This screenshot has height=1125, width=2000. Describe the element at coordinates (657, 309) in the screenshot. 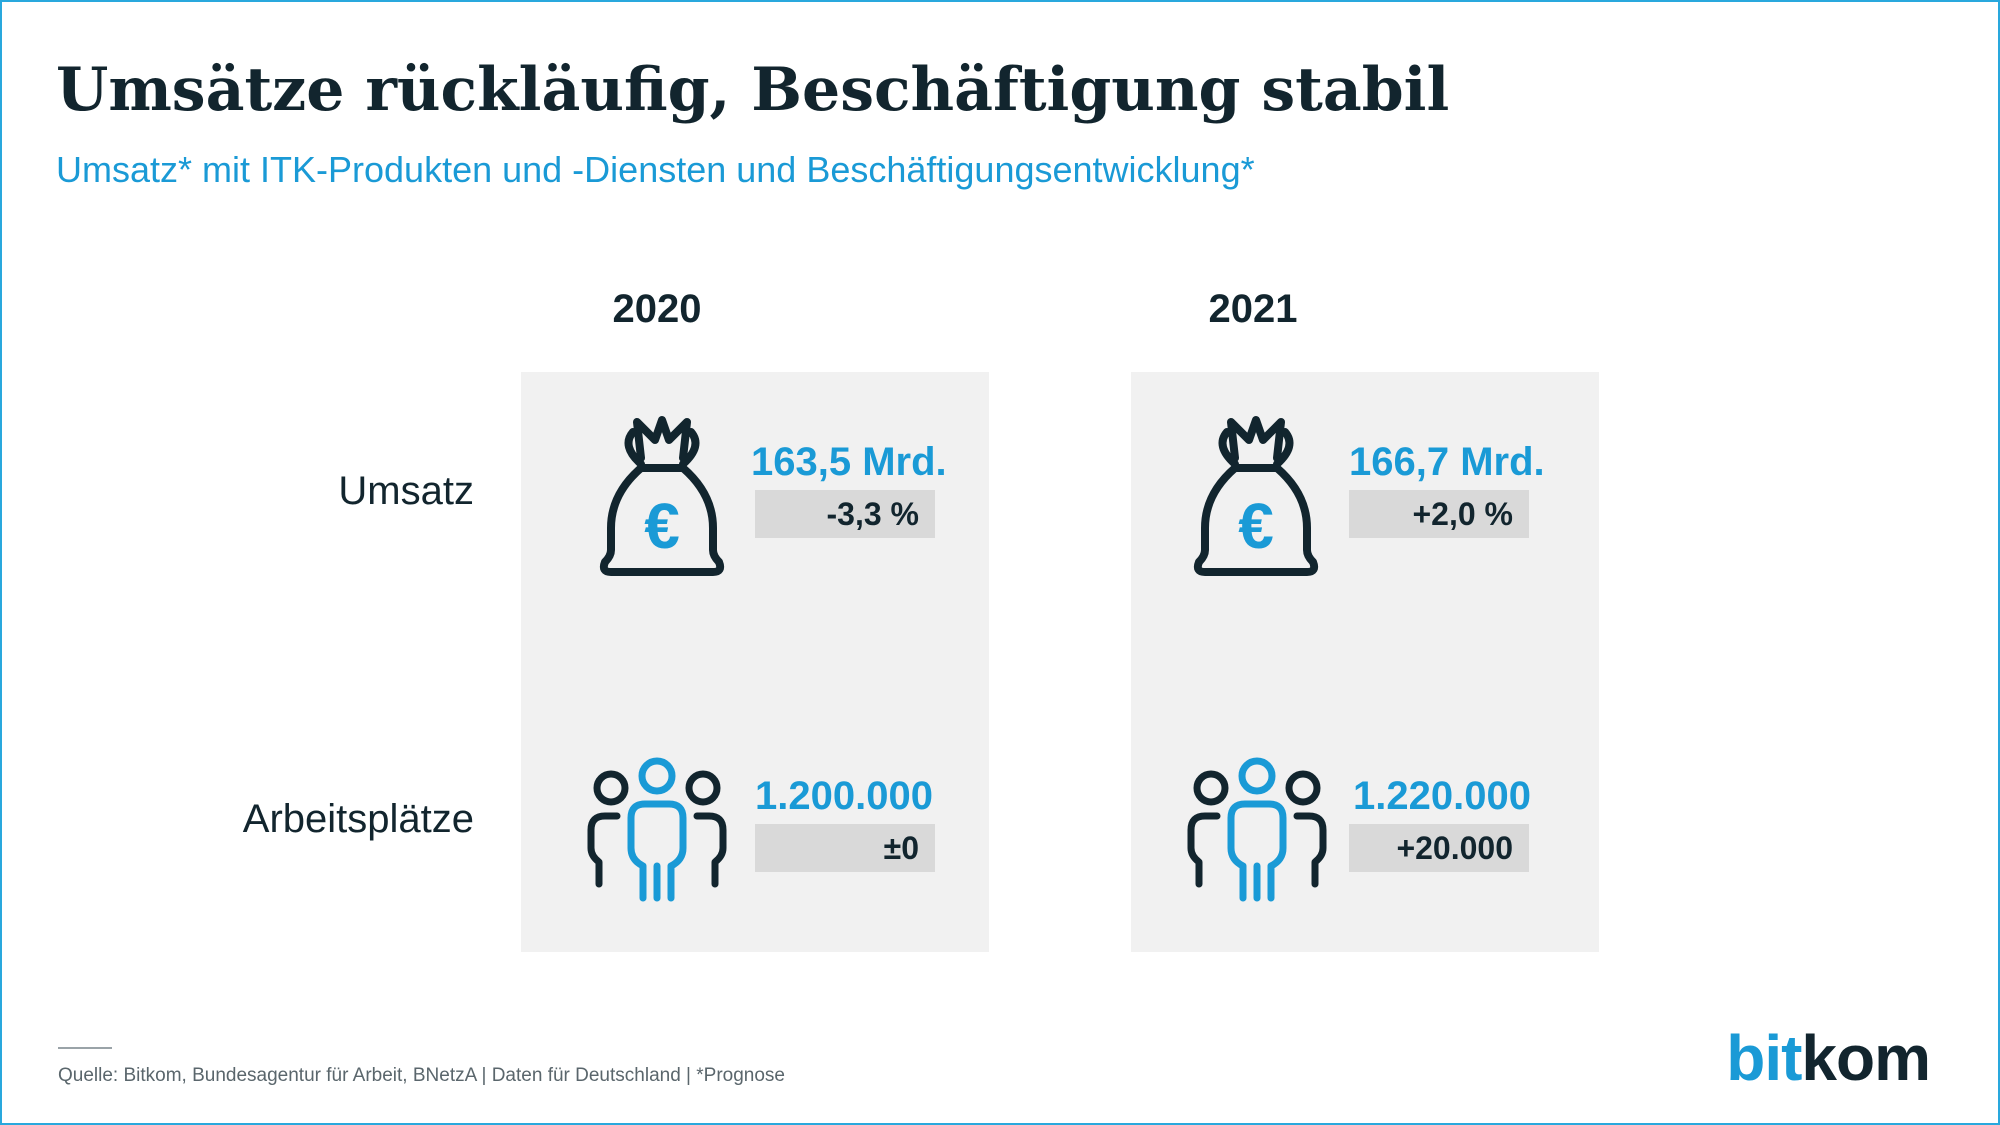

I see `year-heading-2020: 2020` at that location.